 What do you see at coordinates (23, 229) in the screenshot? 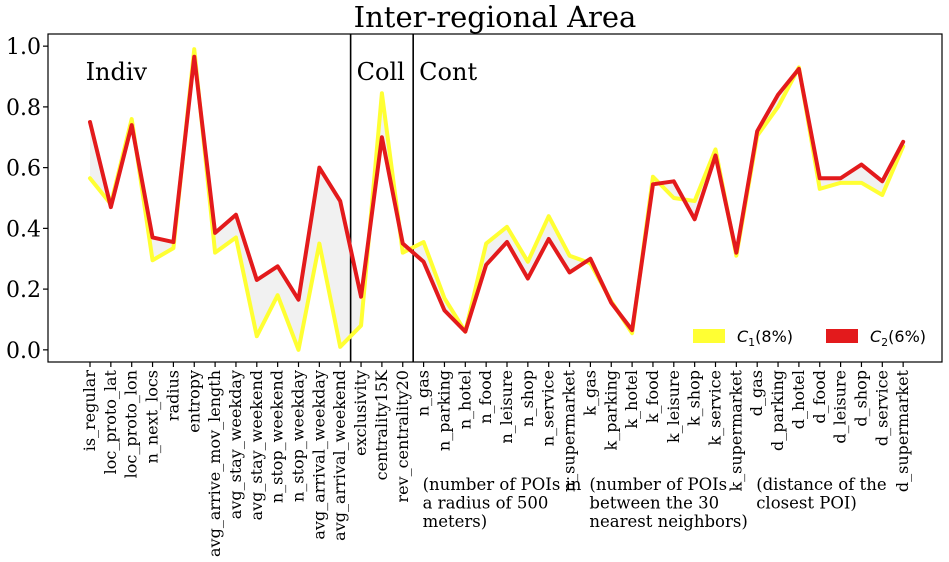
I see `ytick-label: 0.4` at bounding box center [23, 229].